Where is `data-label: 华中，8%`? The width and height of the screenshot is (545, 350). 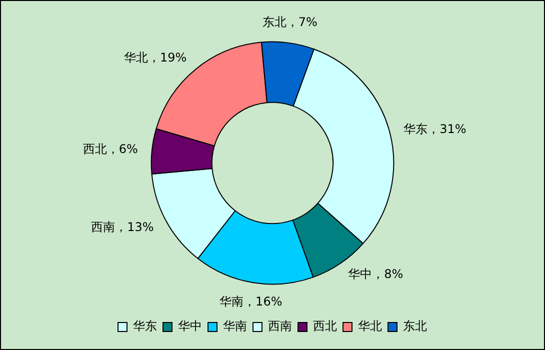
data-label: 华中，8% is located at coordinates (376, 274).